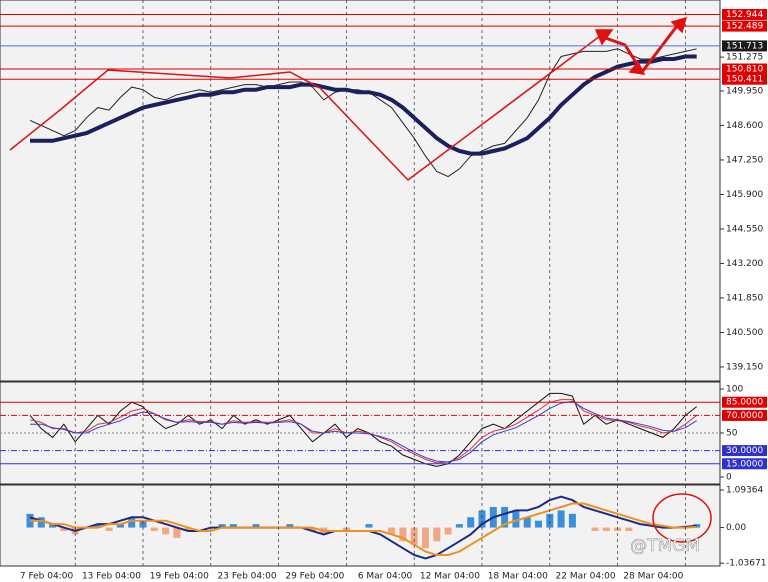 This screenshot has height=582, width=768. I want to click on x-tick-label: 23 Feb 04:00, so click(247, 577).